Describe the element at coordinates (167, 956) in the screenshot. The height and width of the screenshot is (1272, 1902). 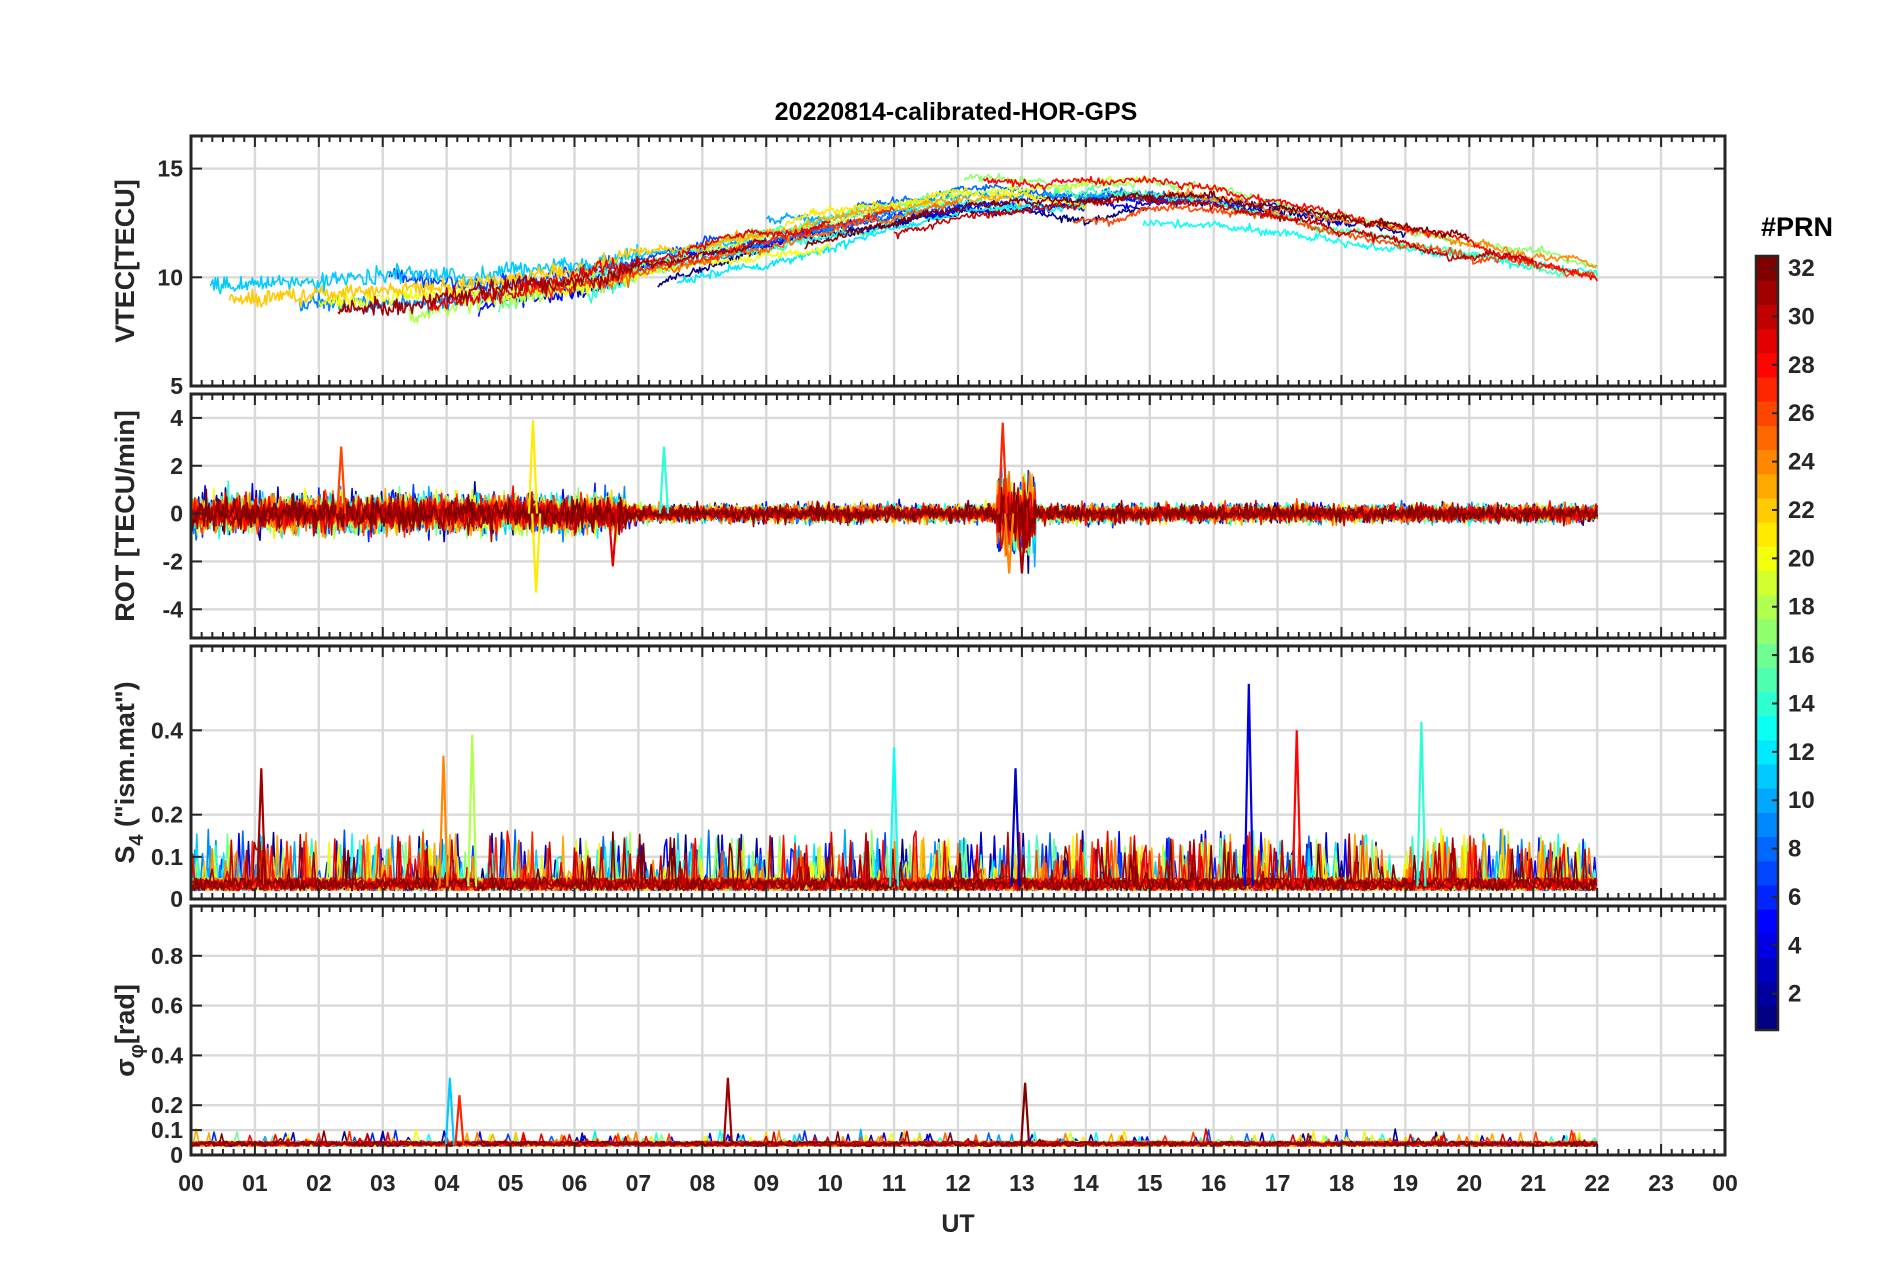
I see `sigphi-ytick-label: 0.8` at that location.